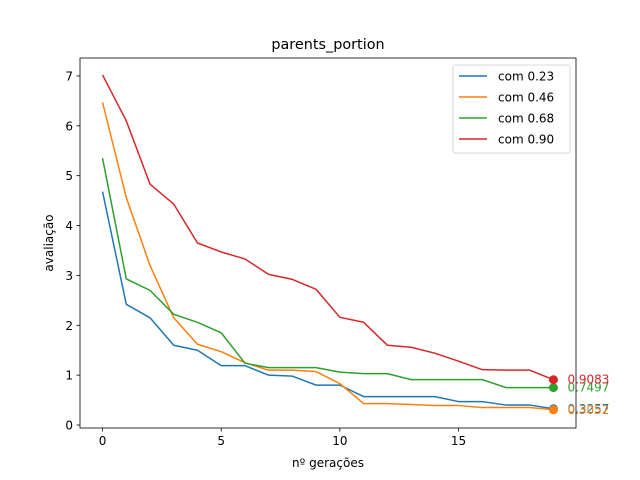 This screenshot has width=640, height=480. What do you see at coordinates (526, 140) in the screenshot?
I see `legend-entry: com 0.90` at bounding box center [526, 140].